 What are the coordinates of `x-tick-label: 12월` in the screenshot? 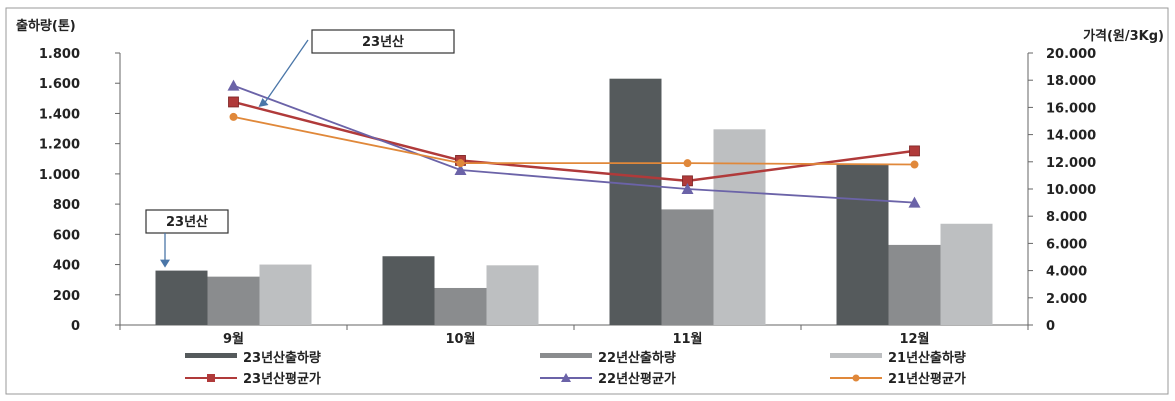 It's located at (914, 339).